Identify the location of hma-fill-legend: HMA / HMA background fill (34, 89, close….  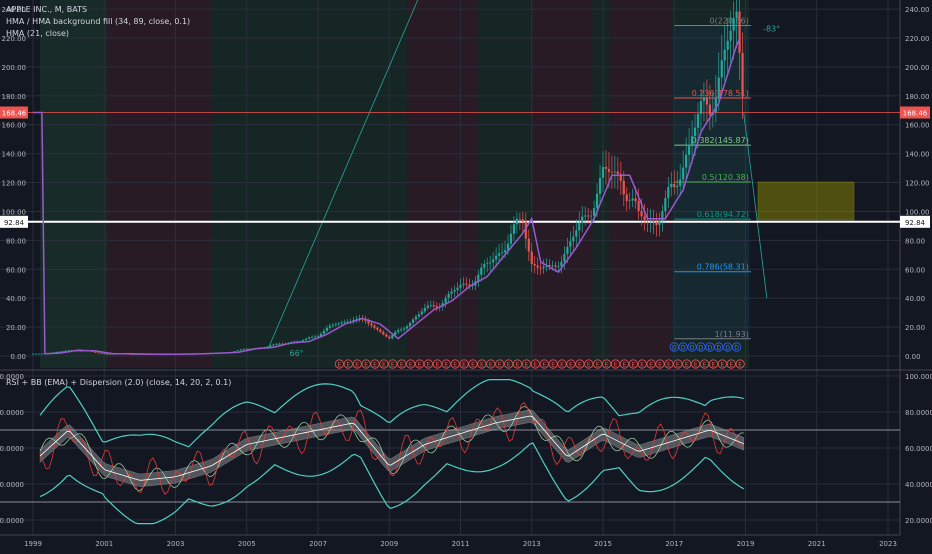
(98, 21).